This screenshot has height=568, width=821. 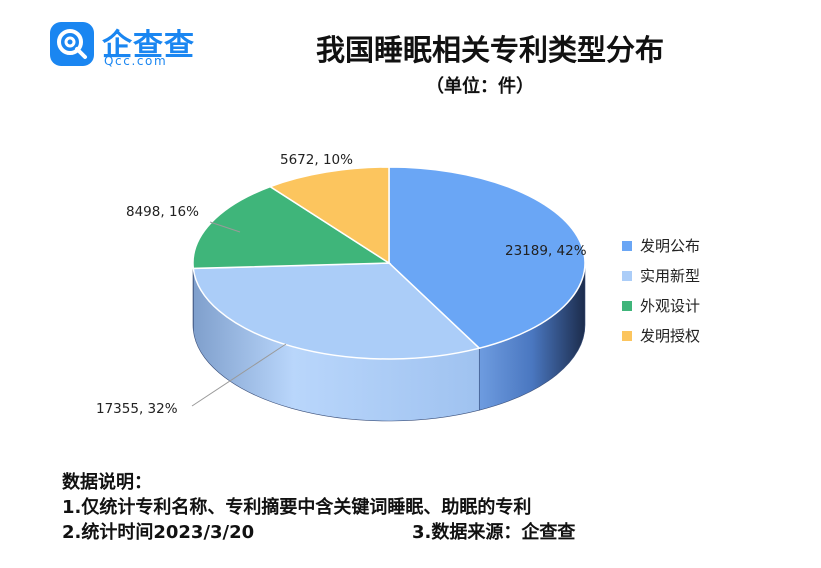 I want to click on slice-1-legend-label: 发明公布, so click(x=670, y=246).